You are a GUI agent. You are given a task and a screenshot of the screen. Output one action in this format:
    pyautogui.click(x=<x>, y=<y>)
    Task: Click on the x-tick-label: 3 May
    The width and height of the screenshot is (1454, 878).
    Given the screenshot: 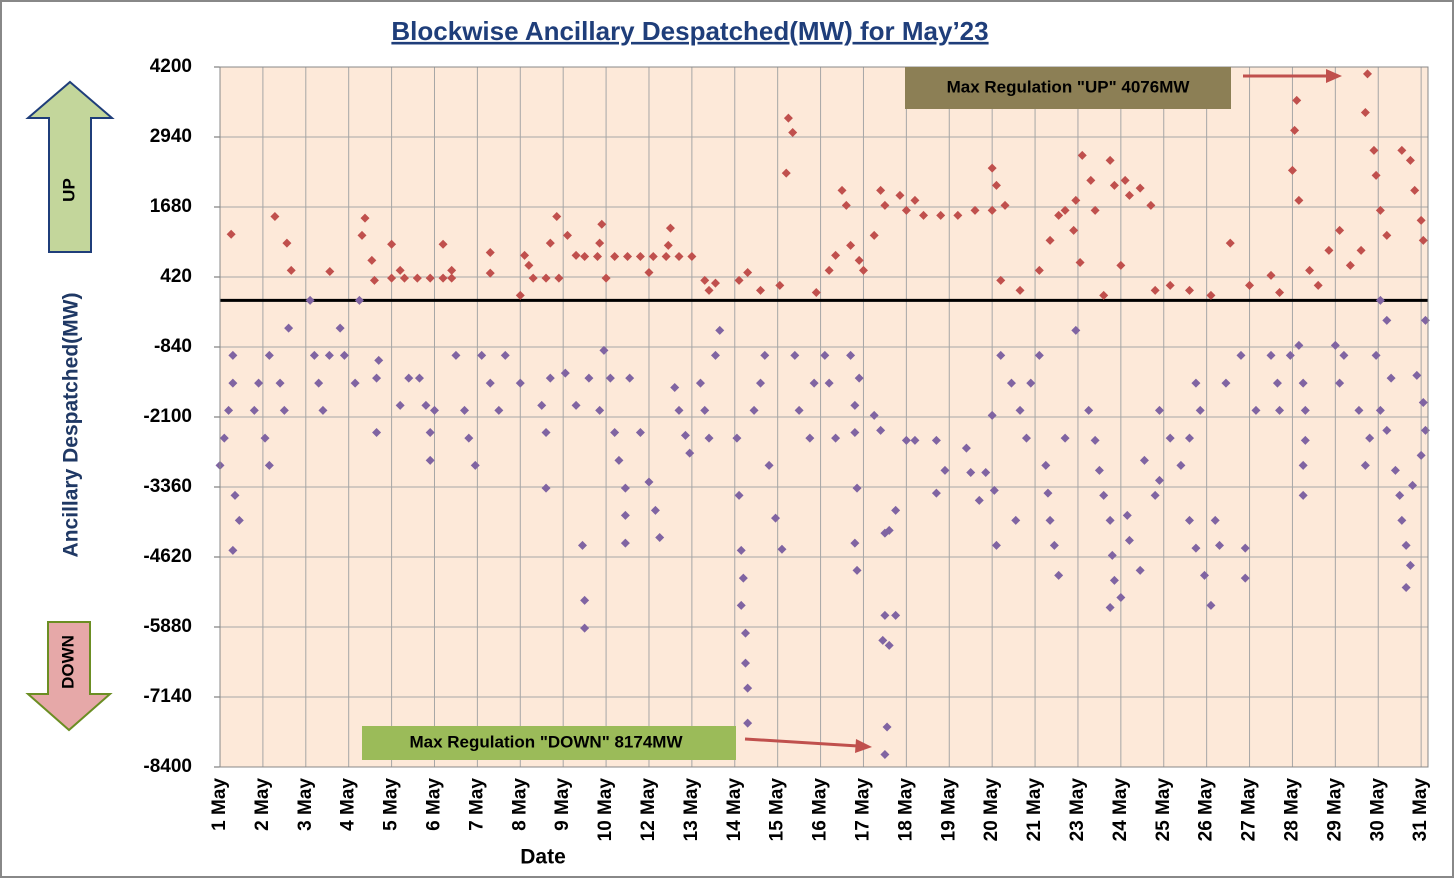 What is the action you would take?
    pyautogui.click(x=305, y=804)
    